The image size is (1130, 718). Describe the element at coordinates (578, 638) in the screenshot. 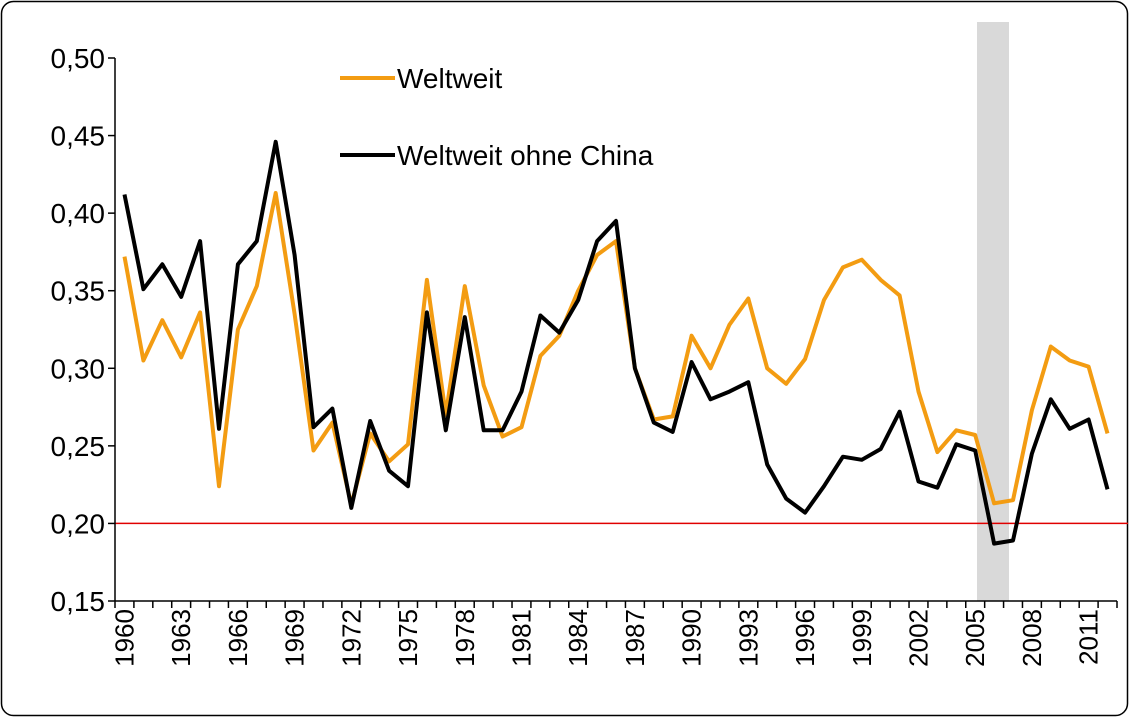

I see `x-tick-label: 1984` at that location.